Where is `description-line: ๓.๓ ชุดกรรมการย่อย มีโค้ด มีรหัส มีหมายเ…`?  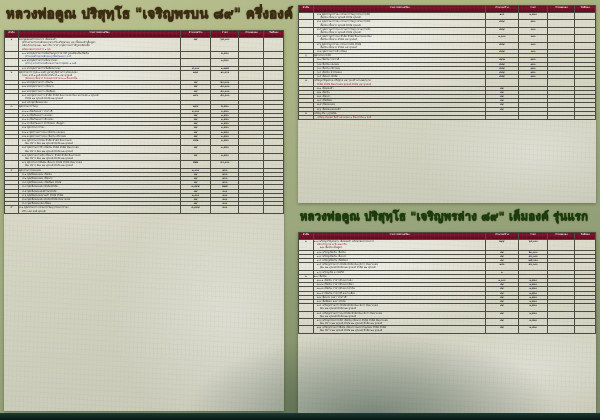
description-line: ๓.๓ ชุดกรรมการย่อย มีโค้ด มีรหัส มีหมายเ… is located at coordinates (46, 140).